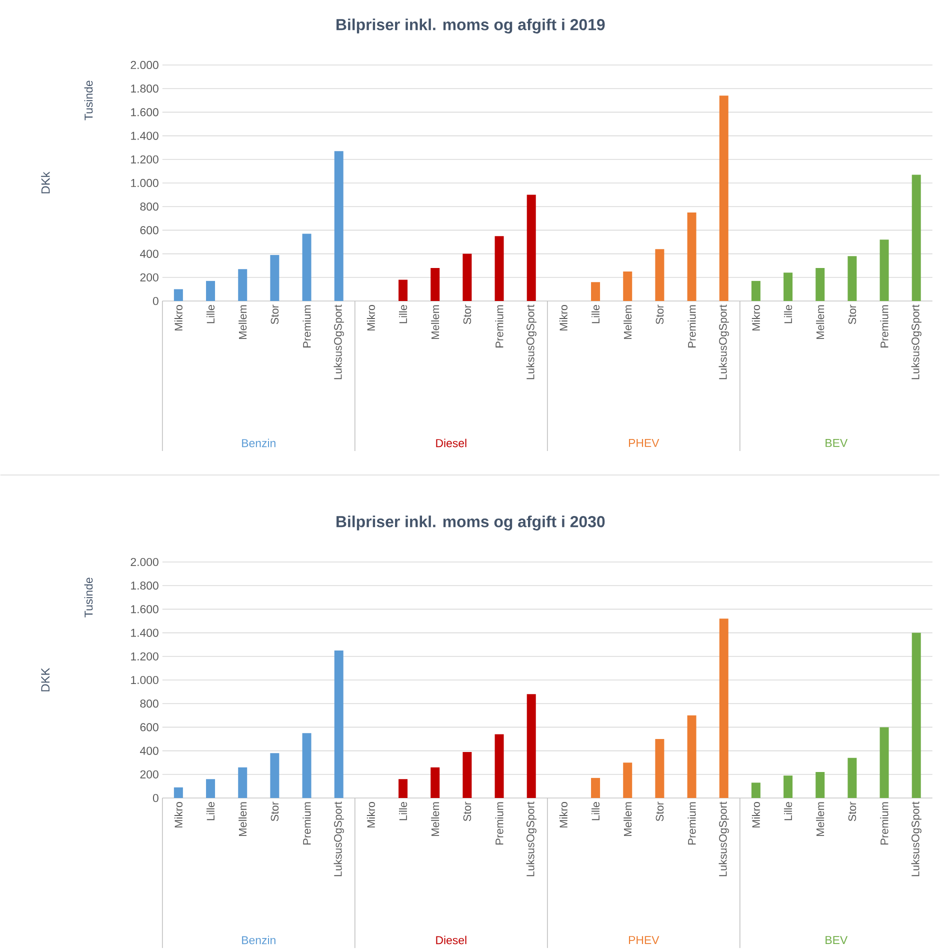 This screenshot has height=949, width=940. Describe the element at coordinates (470, 26) in the screenshot. I see `chart-title: Bilpriser inkl. moms og afgift i 2019` at that location.